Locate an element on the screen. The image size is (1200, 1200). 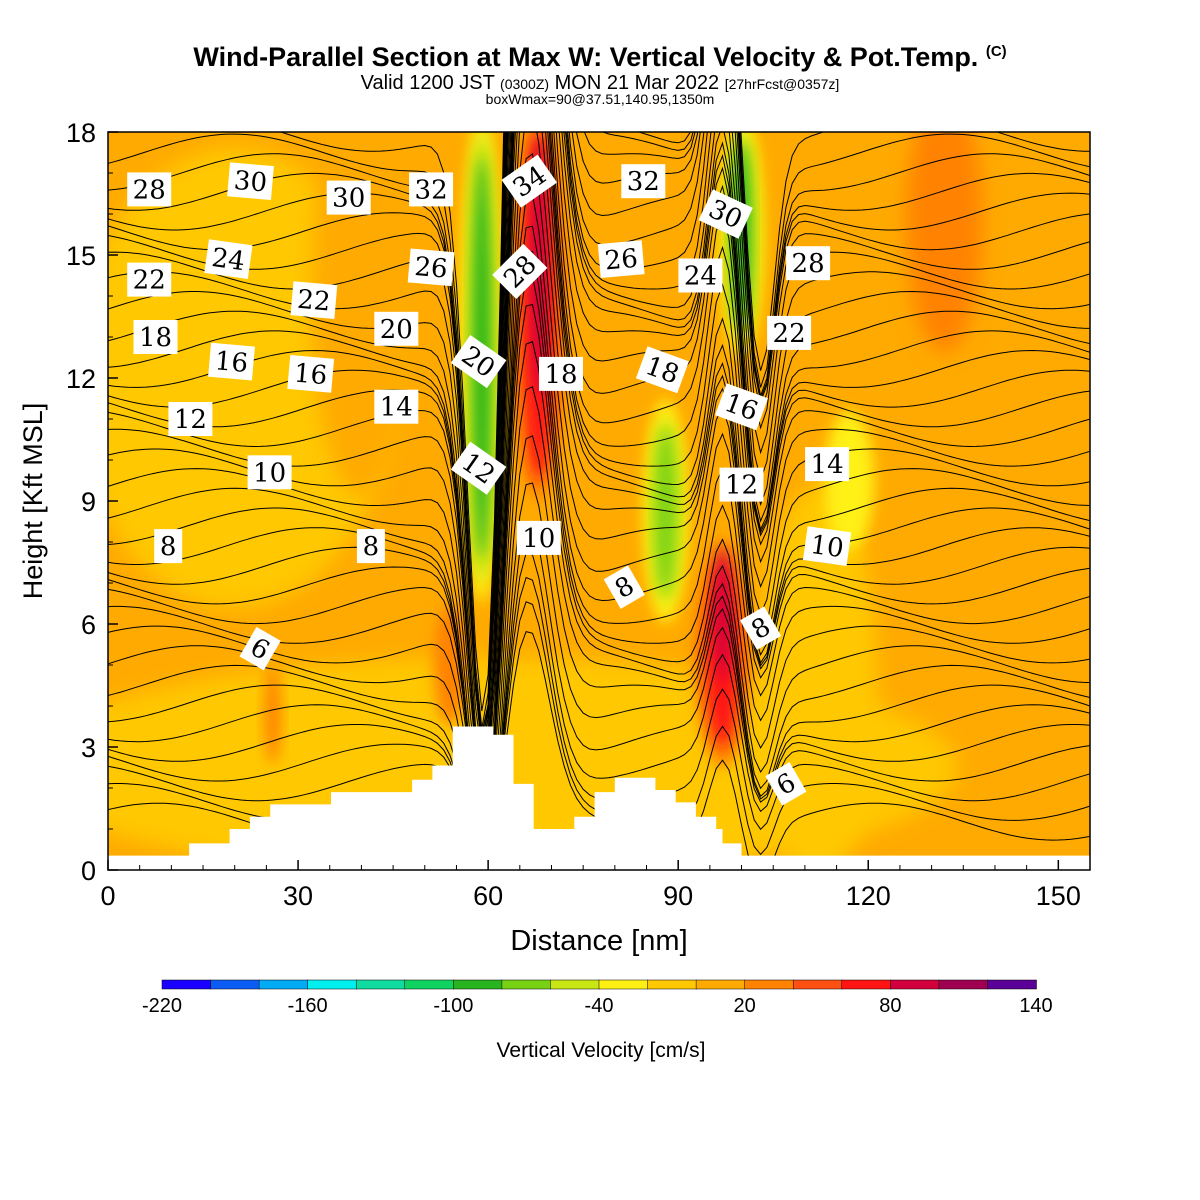
contour-label-17: 16 is located at coordinates (311, 374).